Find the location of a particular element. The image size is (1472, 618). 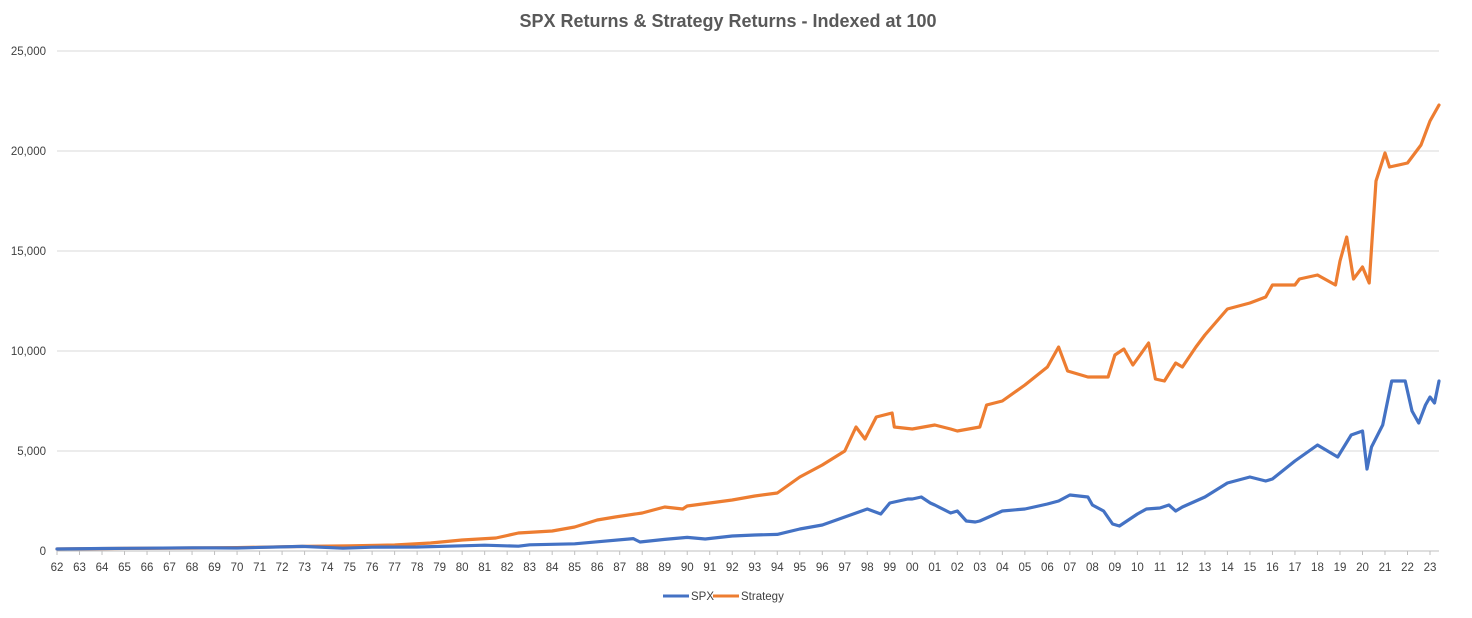

x-tick-label: 78 is located at coordinates (417, 568).